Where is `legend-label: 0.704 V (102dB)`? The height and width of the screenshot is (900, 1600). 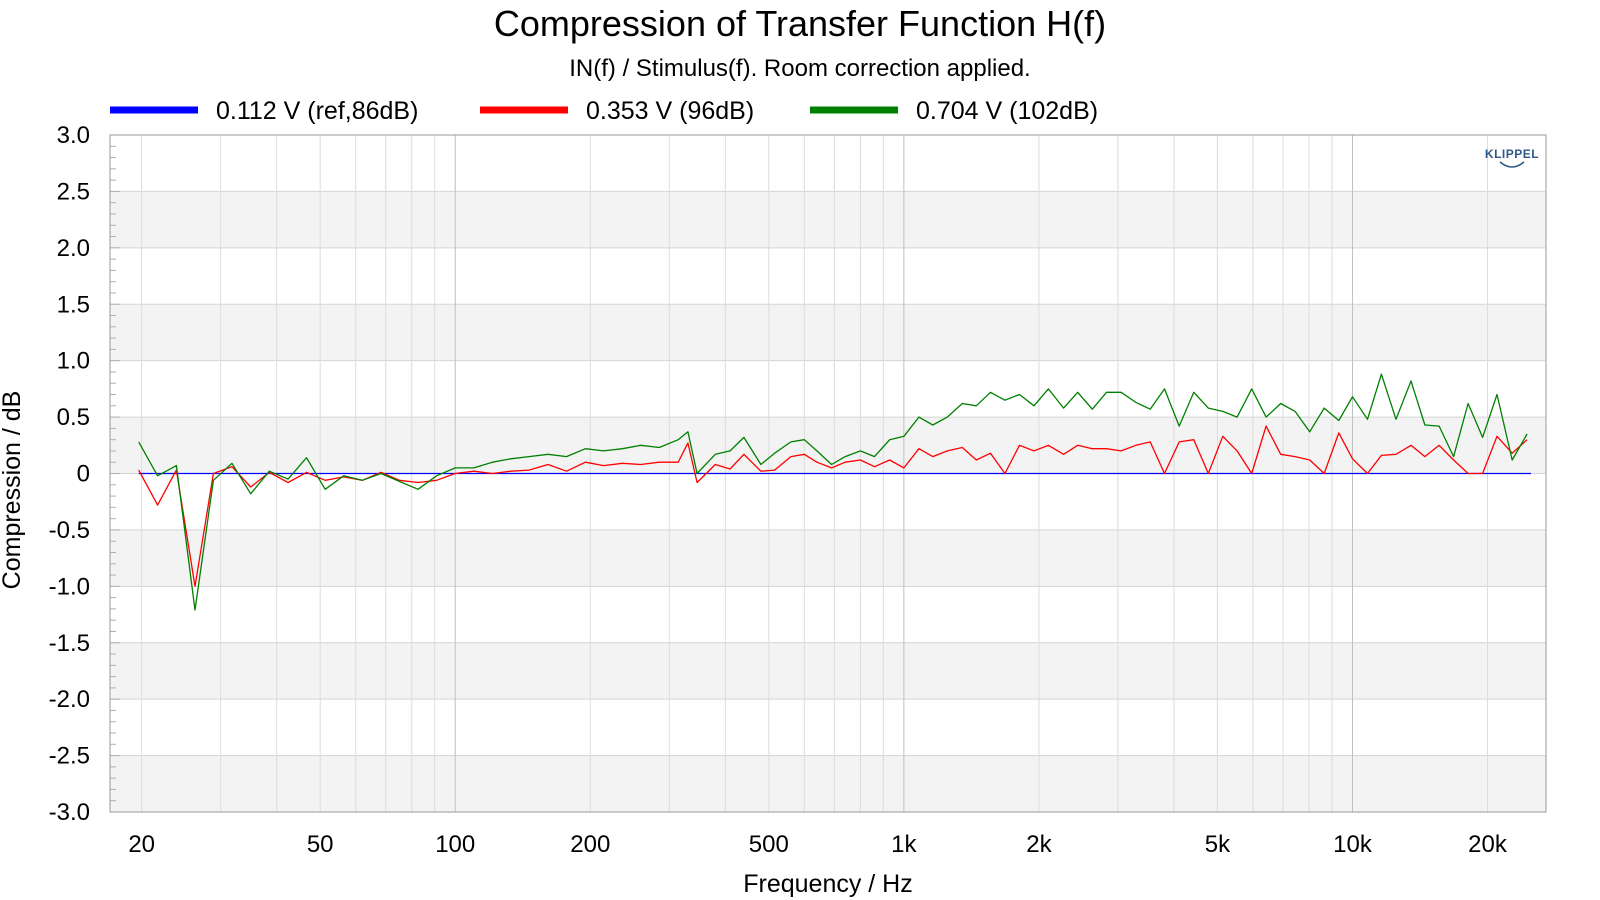 legend-label: 0.704 V (102dB) is located at coordinates (1007, 111).